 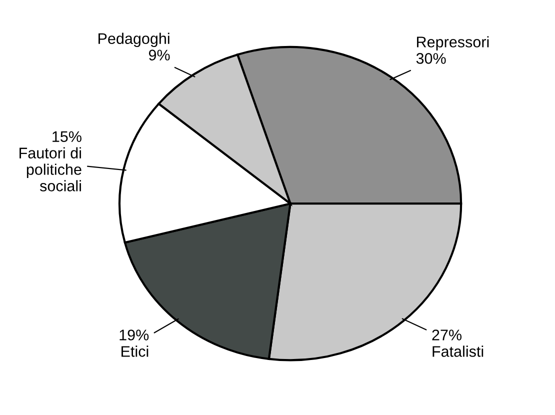 What do you see at coordinates (159, 55) in the screenshot?
I see `data-label: 9%` at bounding box center [159, 55].